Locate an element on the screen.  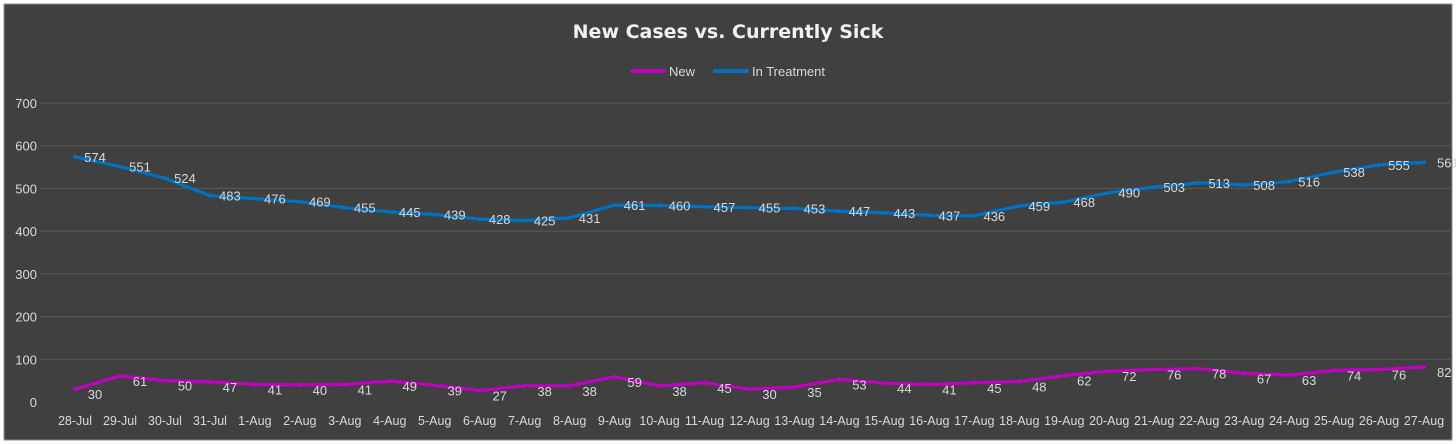
data-point-new-29-jul is located at coordinates (119, 375).